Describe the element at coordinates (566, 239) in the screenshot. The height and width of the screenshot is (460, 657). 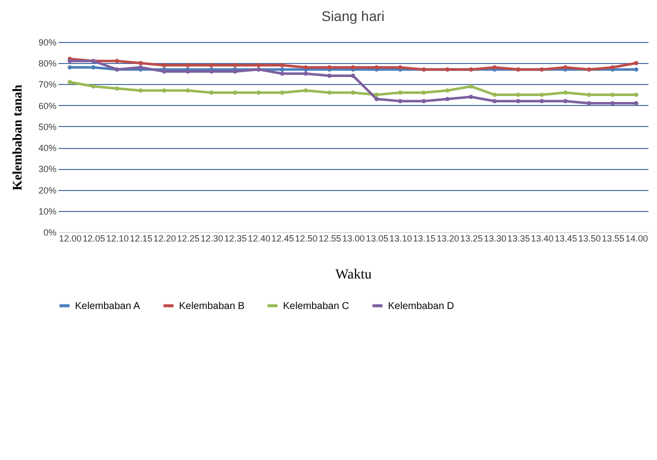
I see `x-tick-label: 13.45` at that location.